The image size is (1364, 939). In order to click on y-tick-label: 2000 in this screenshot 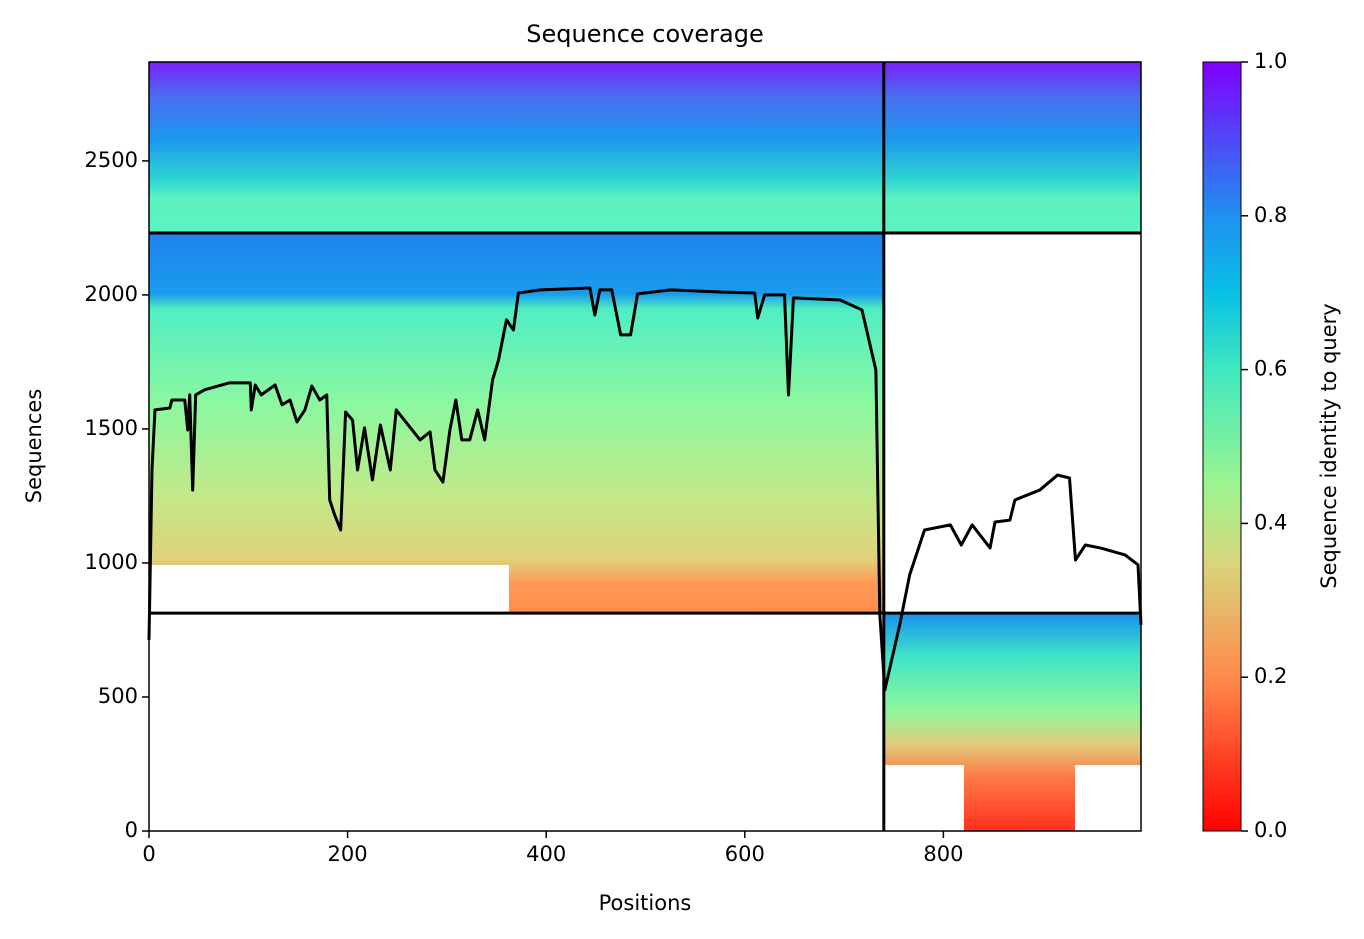, I will do `click(111, 294)`.